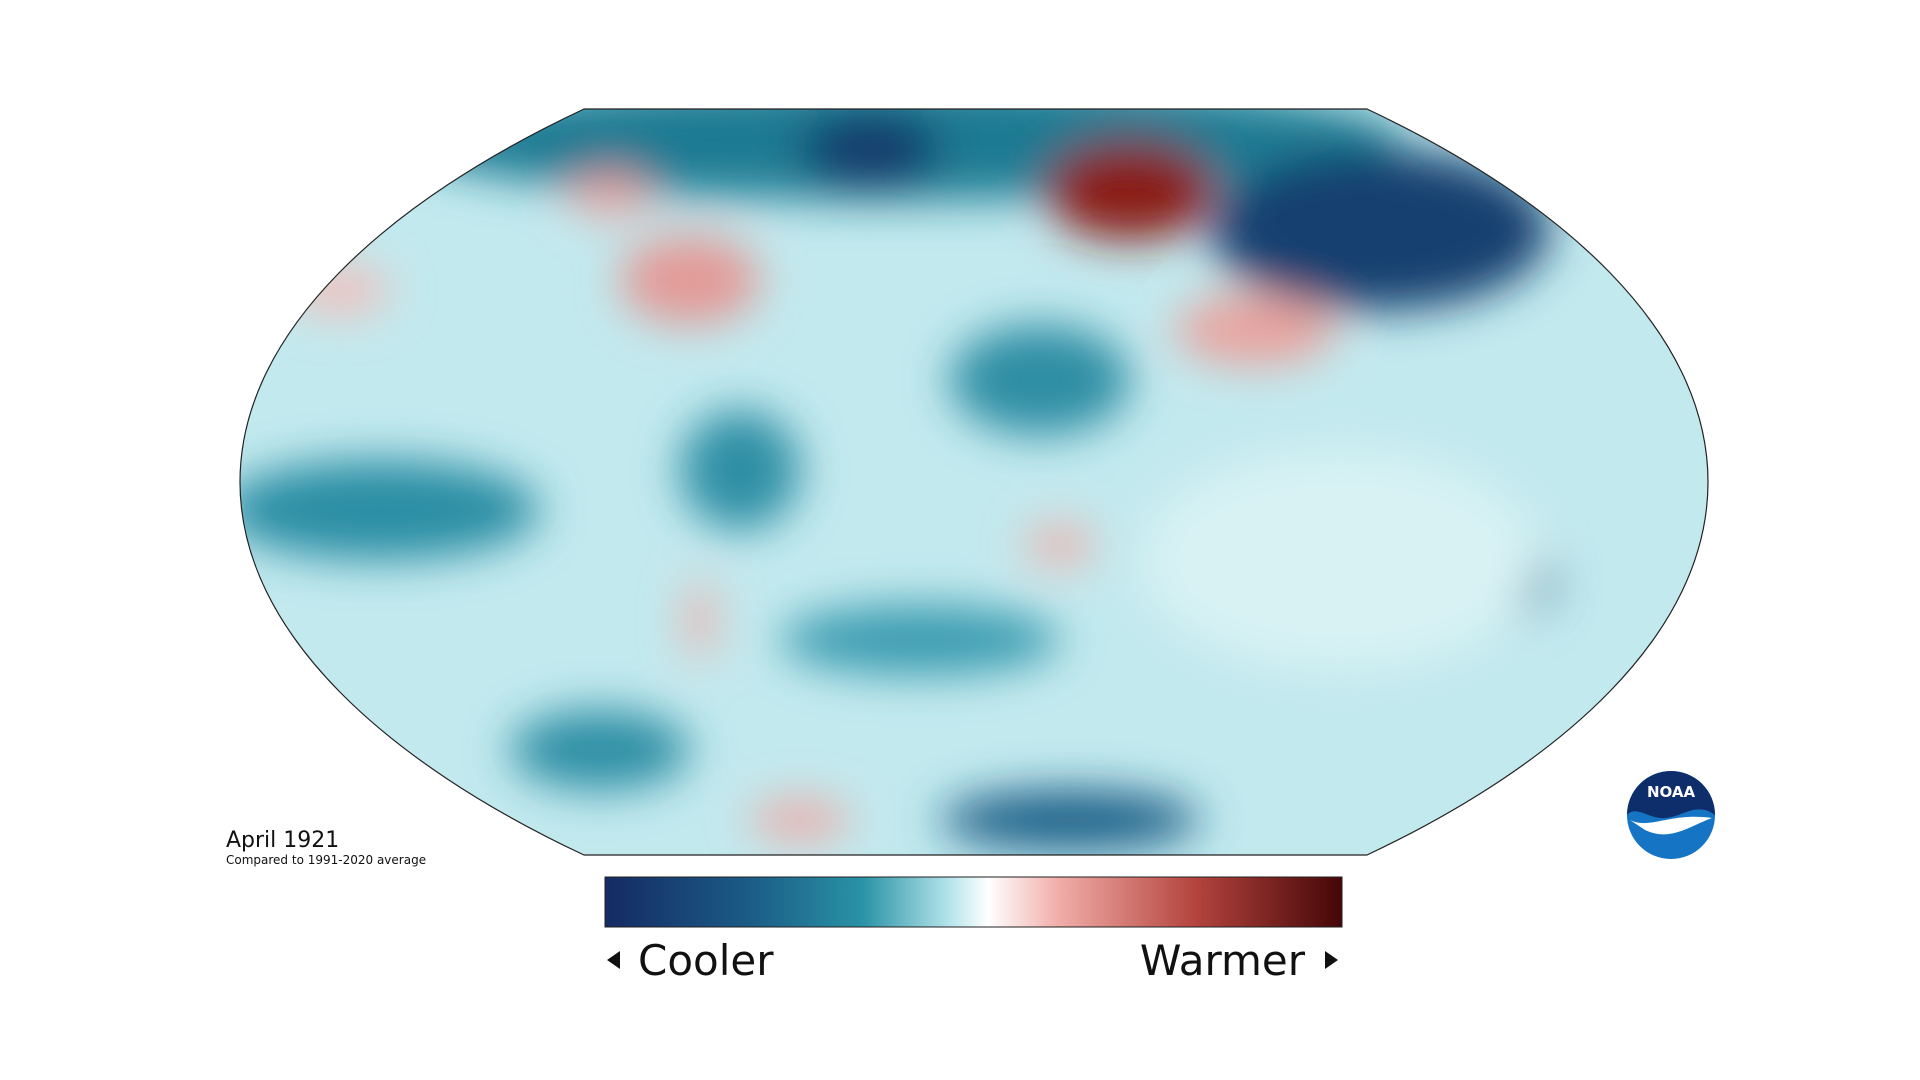 Image resolution: width=1920 pixels, height=1080 pixels. Describe the element at coordinates (326, 860) in the screenshot. I see `map-subtitle: Compared to 1991-2020 average` at that location.